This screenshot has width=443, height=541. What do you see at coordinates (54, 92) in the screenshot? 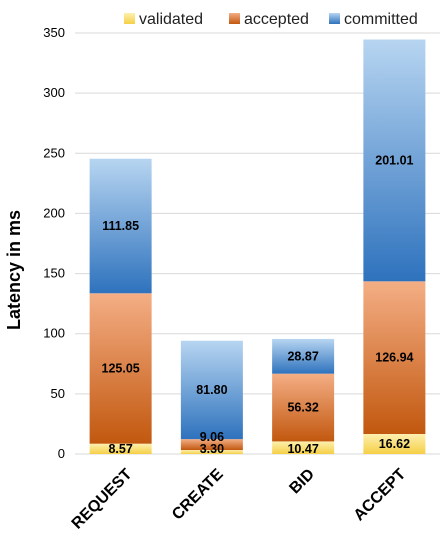
I see `y-tick-label: 300` at bounding box center [54, 92].